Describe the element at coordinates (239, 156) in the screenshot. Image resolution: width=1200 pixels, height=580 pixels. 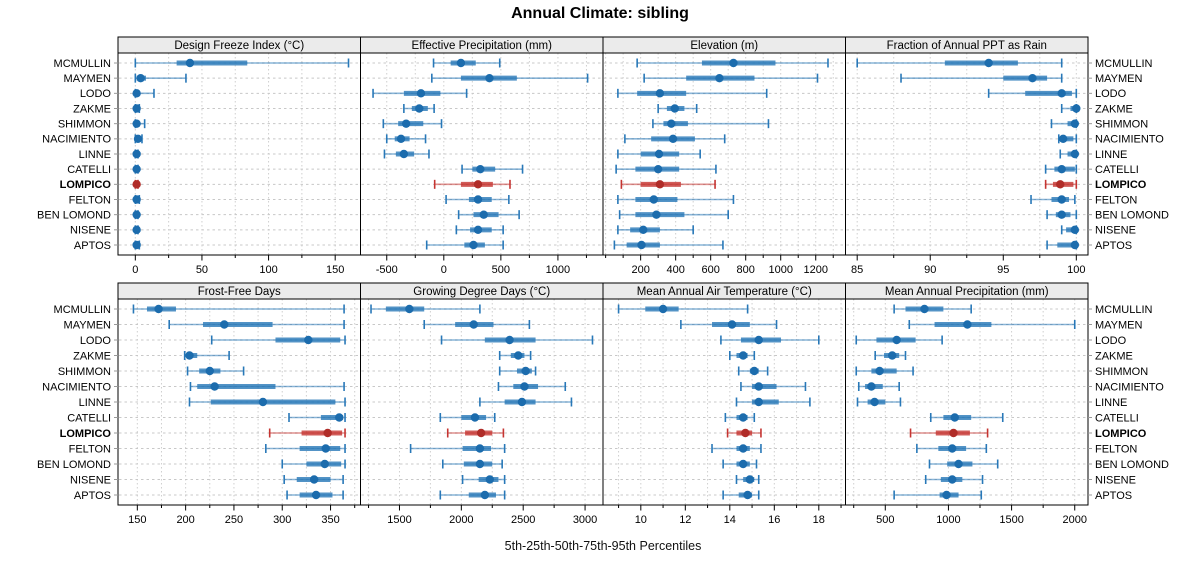
I see `panel-design-freeze-index-c: Design Freeze Index (°C) 0 50 100 150` at that location.